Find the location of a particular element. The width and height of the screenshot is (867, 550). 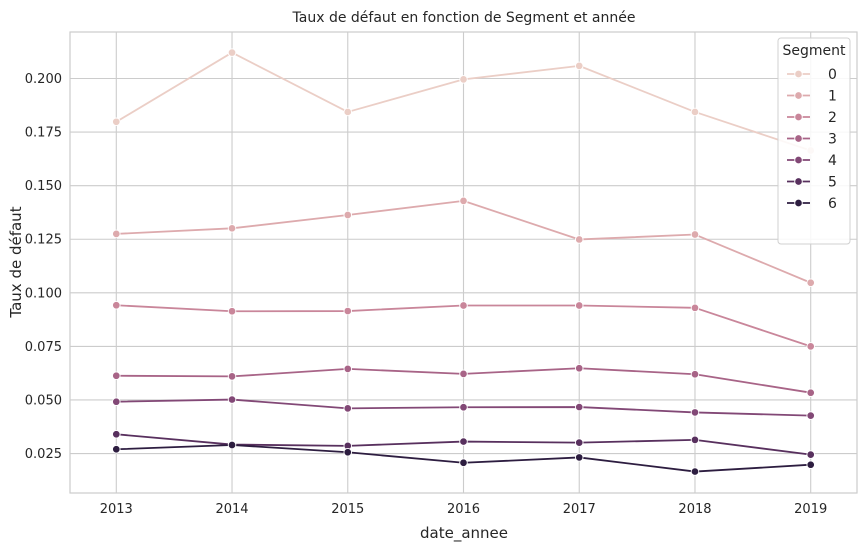

legend-label: 0 is located at coordinates (832, 75).